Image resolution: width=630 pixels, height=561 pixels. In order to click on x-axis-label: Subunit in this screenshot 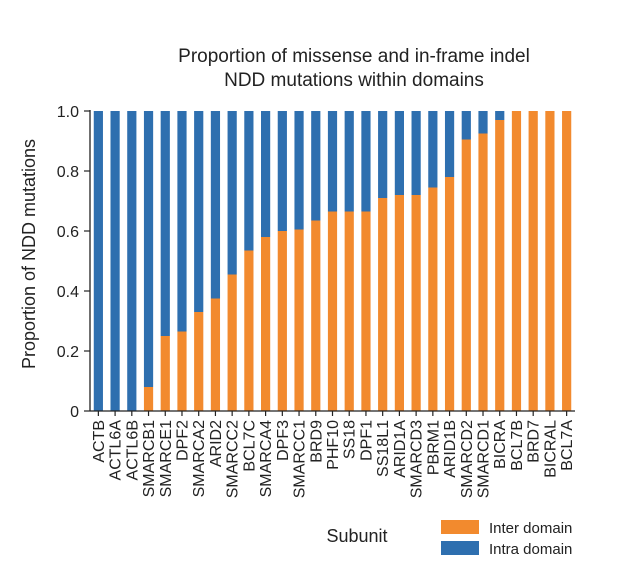, I will do `click(356, 536)`.